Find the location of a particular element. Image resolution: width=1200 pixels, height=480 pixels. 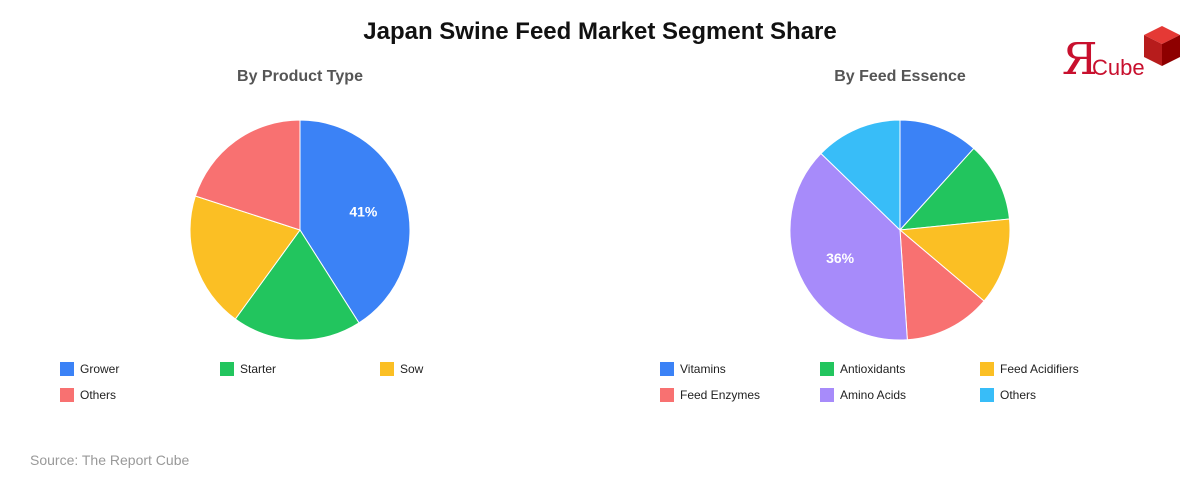

legend-label: Grower is located at coordinates (100, 369).